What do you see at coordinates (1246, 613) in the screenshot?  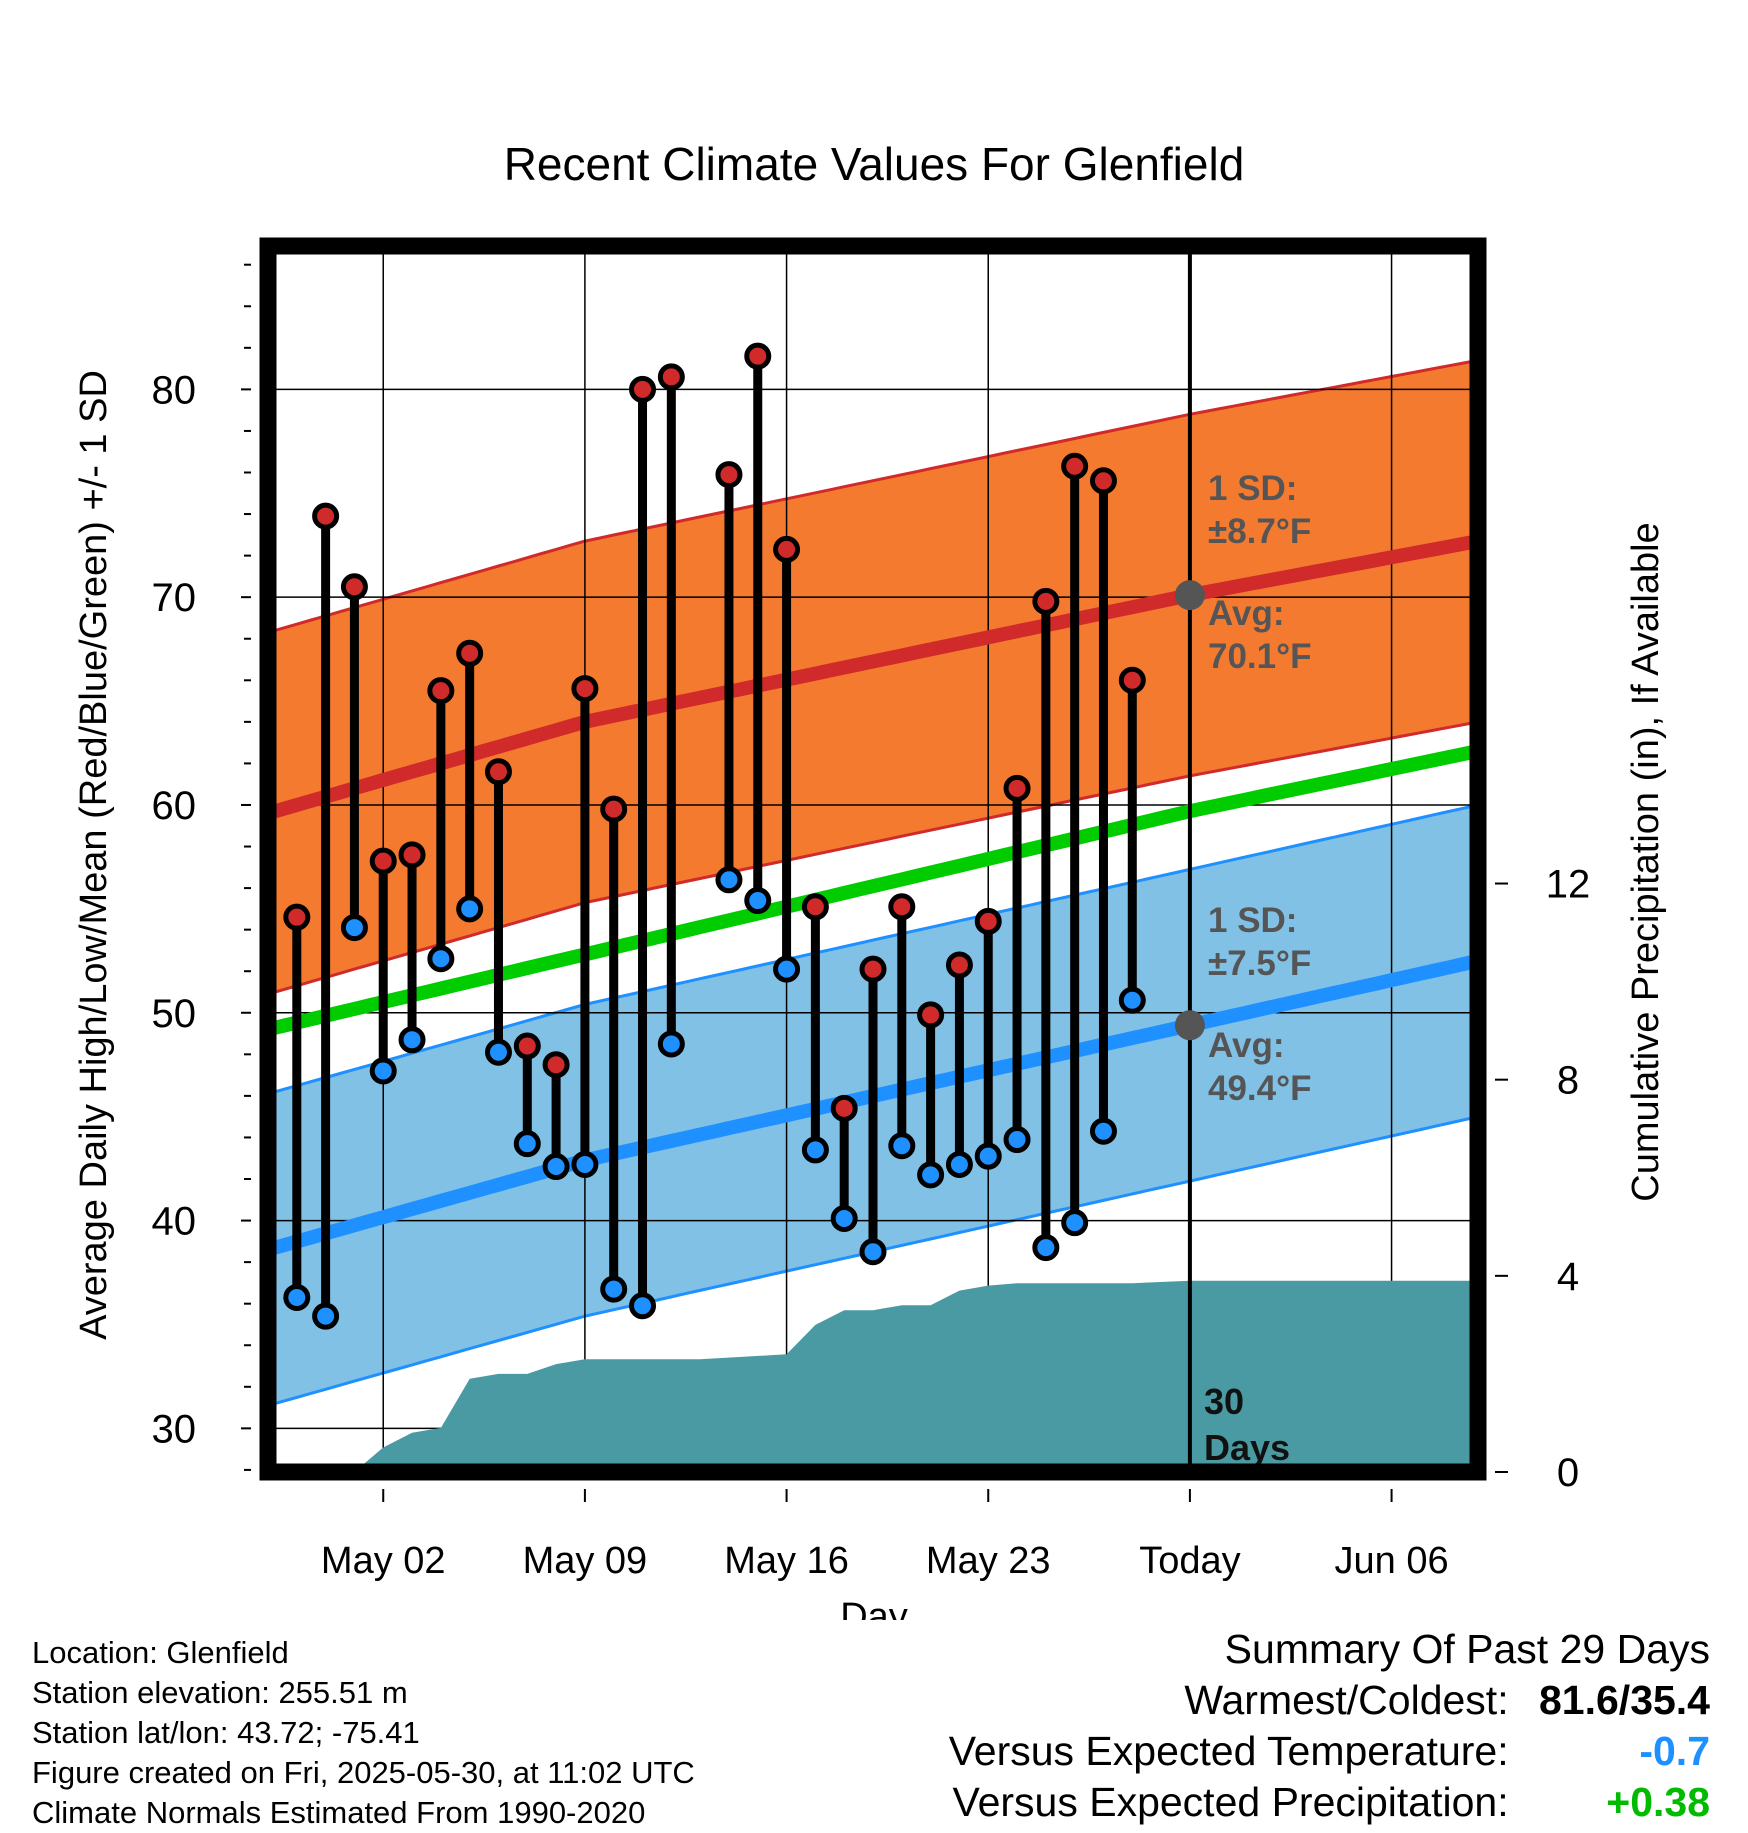 I see `high-avg-label: Avg:` at bounding box center [1246, 613].